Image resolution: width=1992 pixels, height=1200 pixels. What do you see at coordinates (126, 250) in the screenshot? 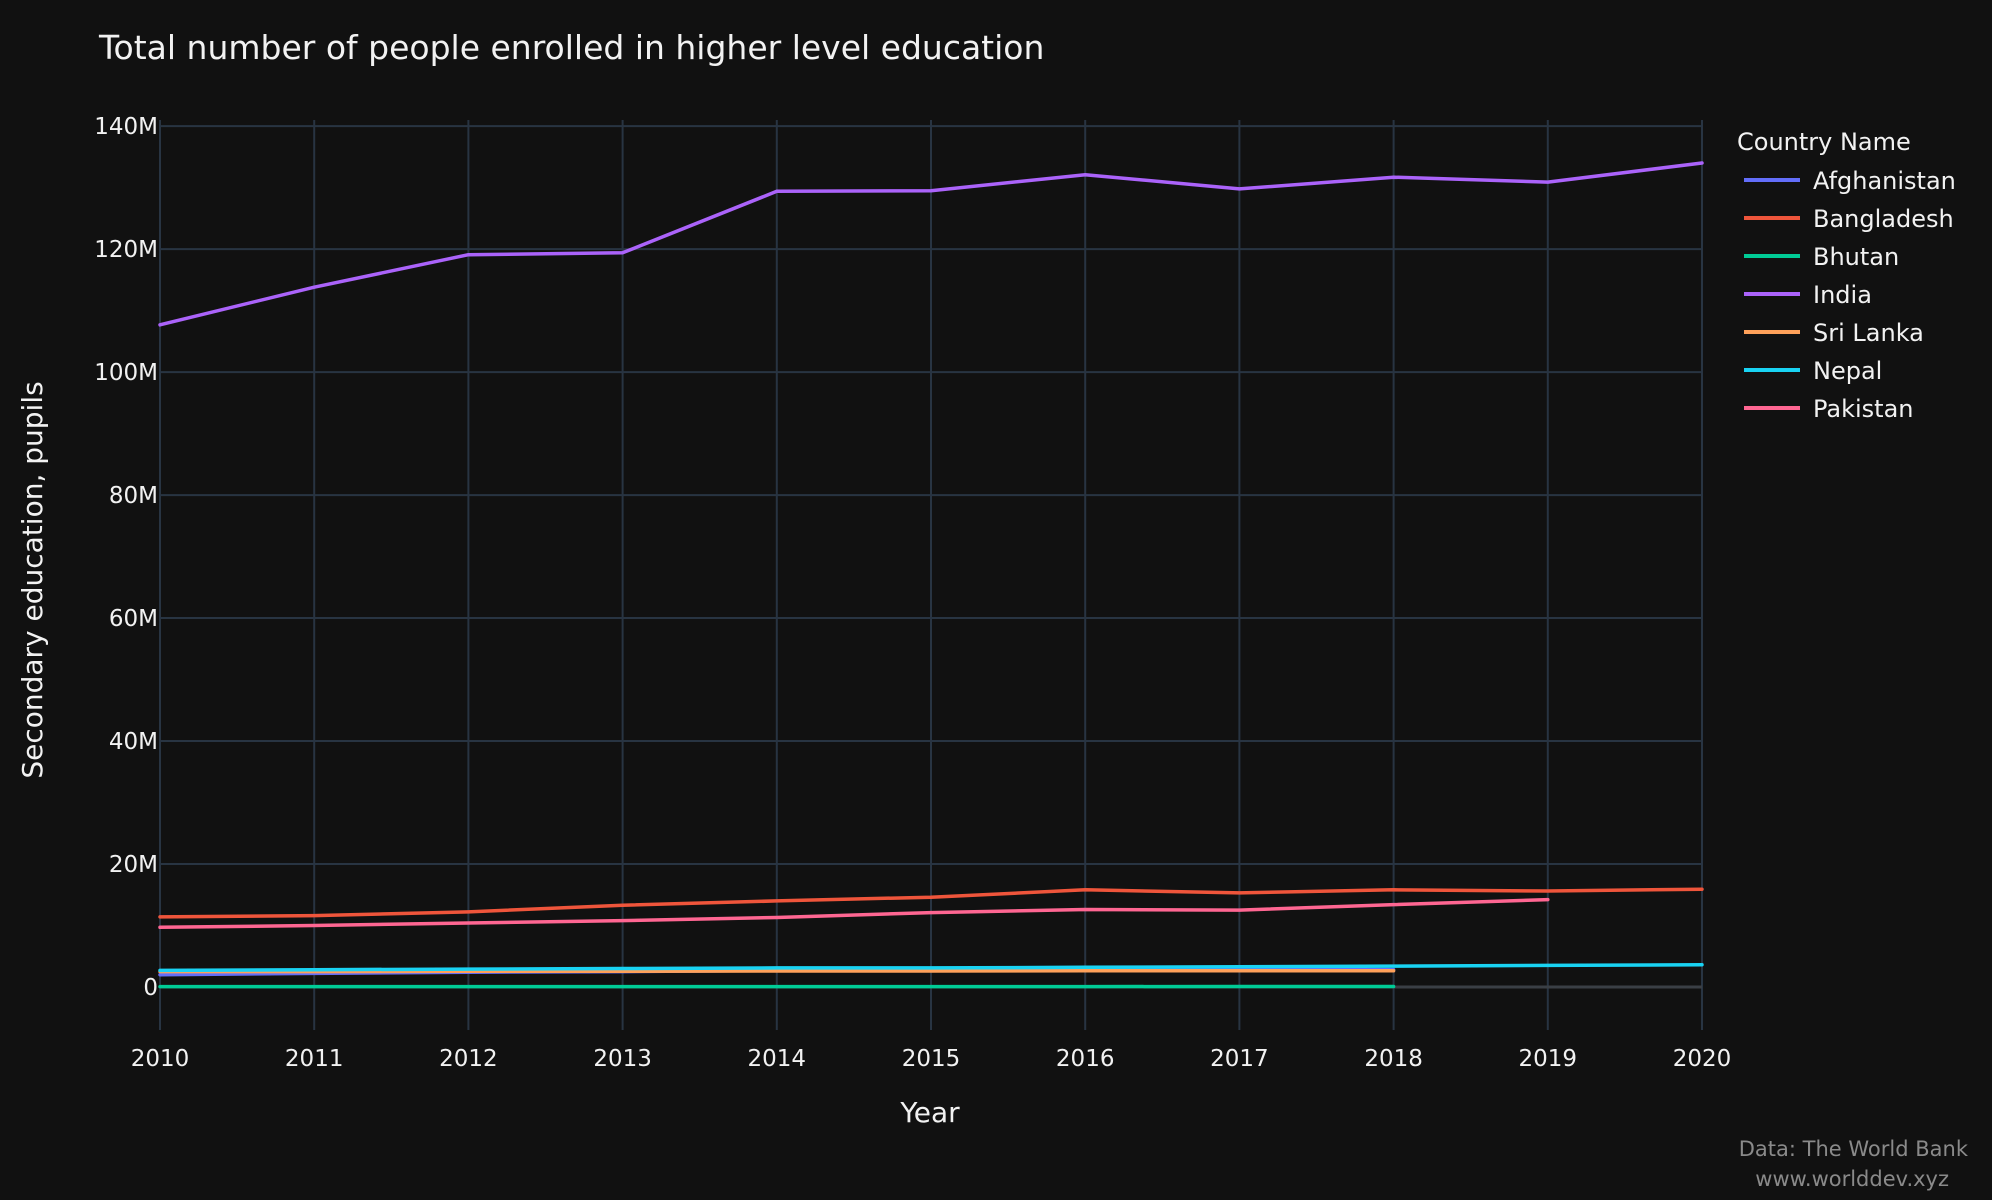
I see `y-tick-label: 120M` at bounding box center [126, 250].